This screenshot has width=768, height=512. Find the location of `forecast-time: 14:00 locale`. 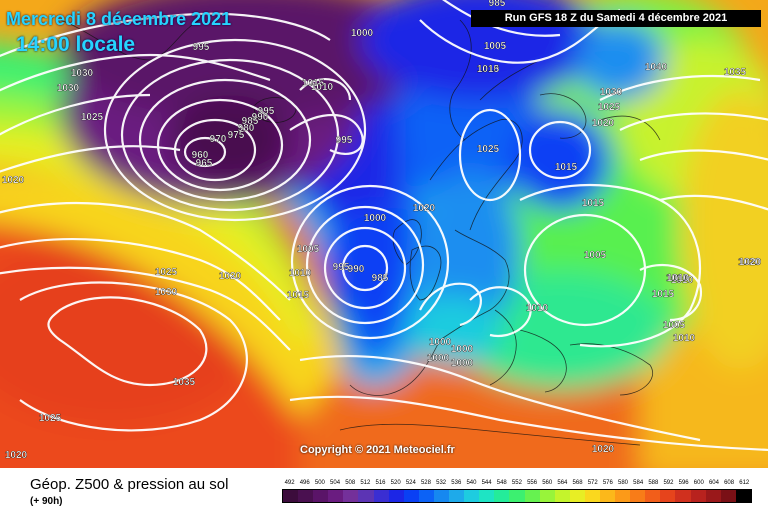

forecast-time: 14:00 locale is located at coordinates (76, 44).